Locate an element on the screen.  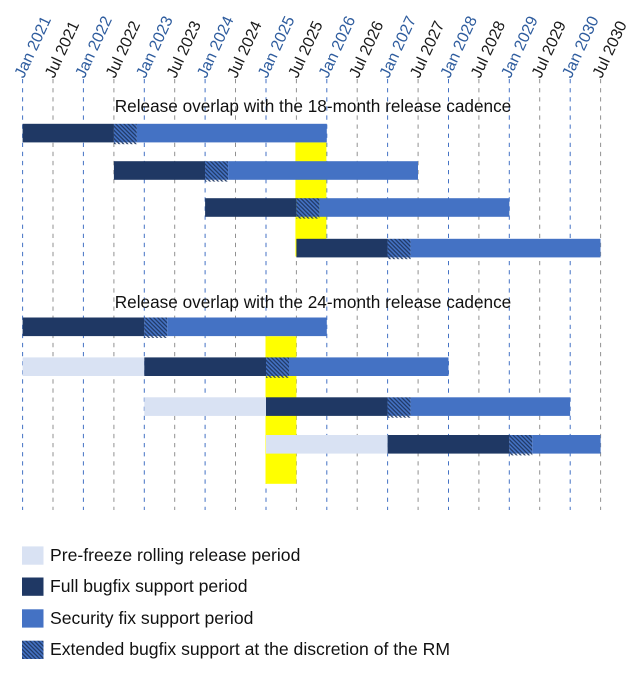
svg-text:Pre-freeze rolling release per: Pre-freeze rolling release period is located at coordinates (175, 555).